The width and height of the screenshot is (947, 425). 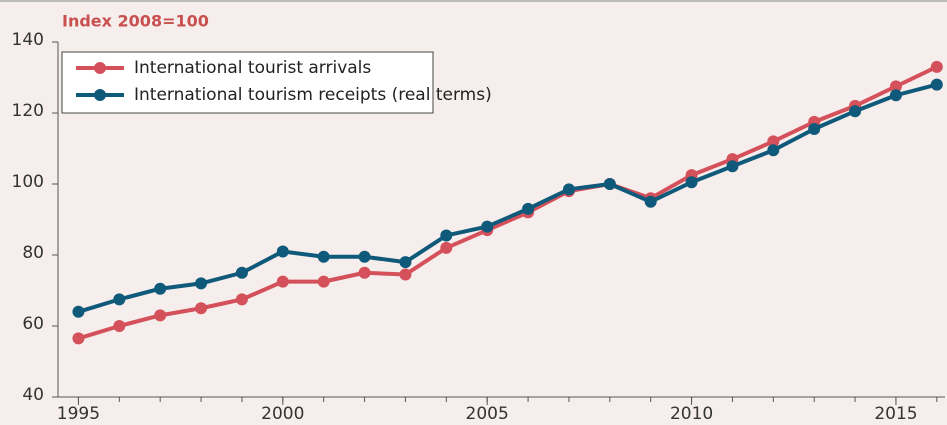 I want to click on x-tick-label: 2015, so click(x=895, y=414).